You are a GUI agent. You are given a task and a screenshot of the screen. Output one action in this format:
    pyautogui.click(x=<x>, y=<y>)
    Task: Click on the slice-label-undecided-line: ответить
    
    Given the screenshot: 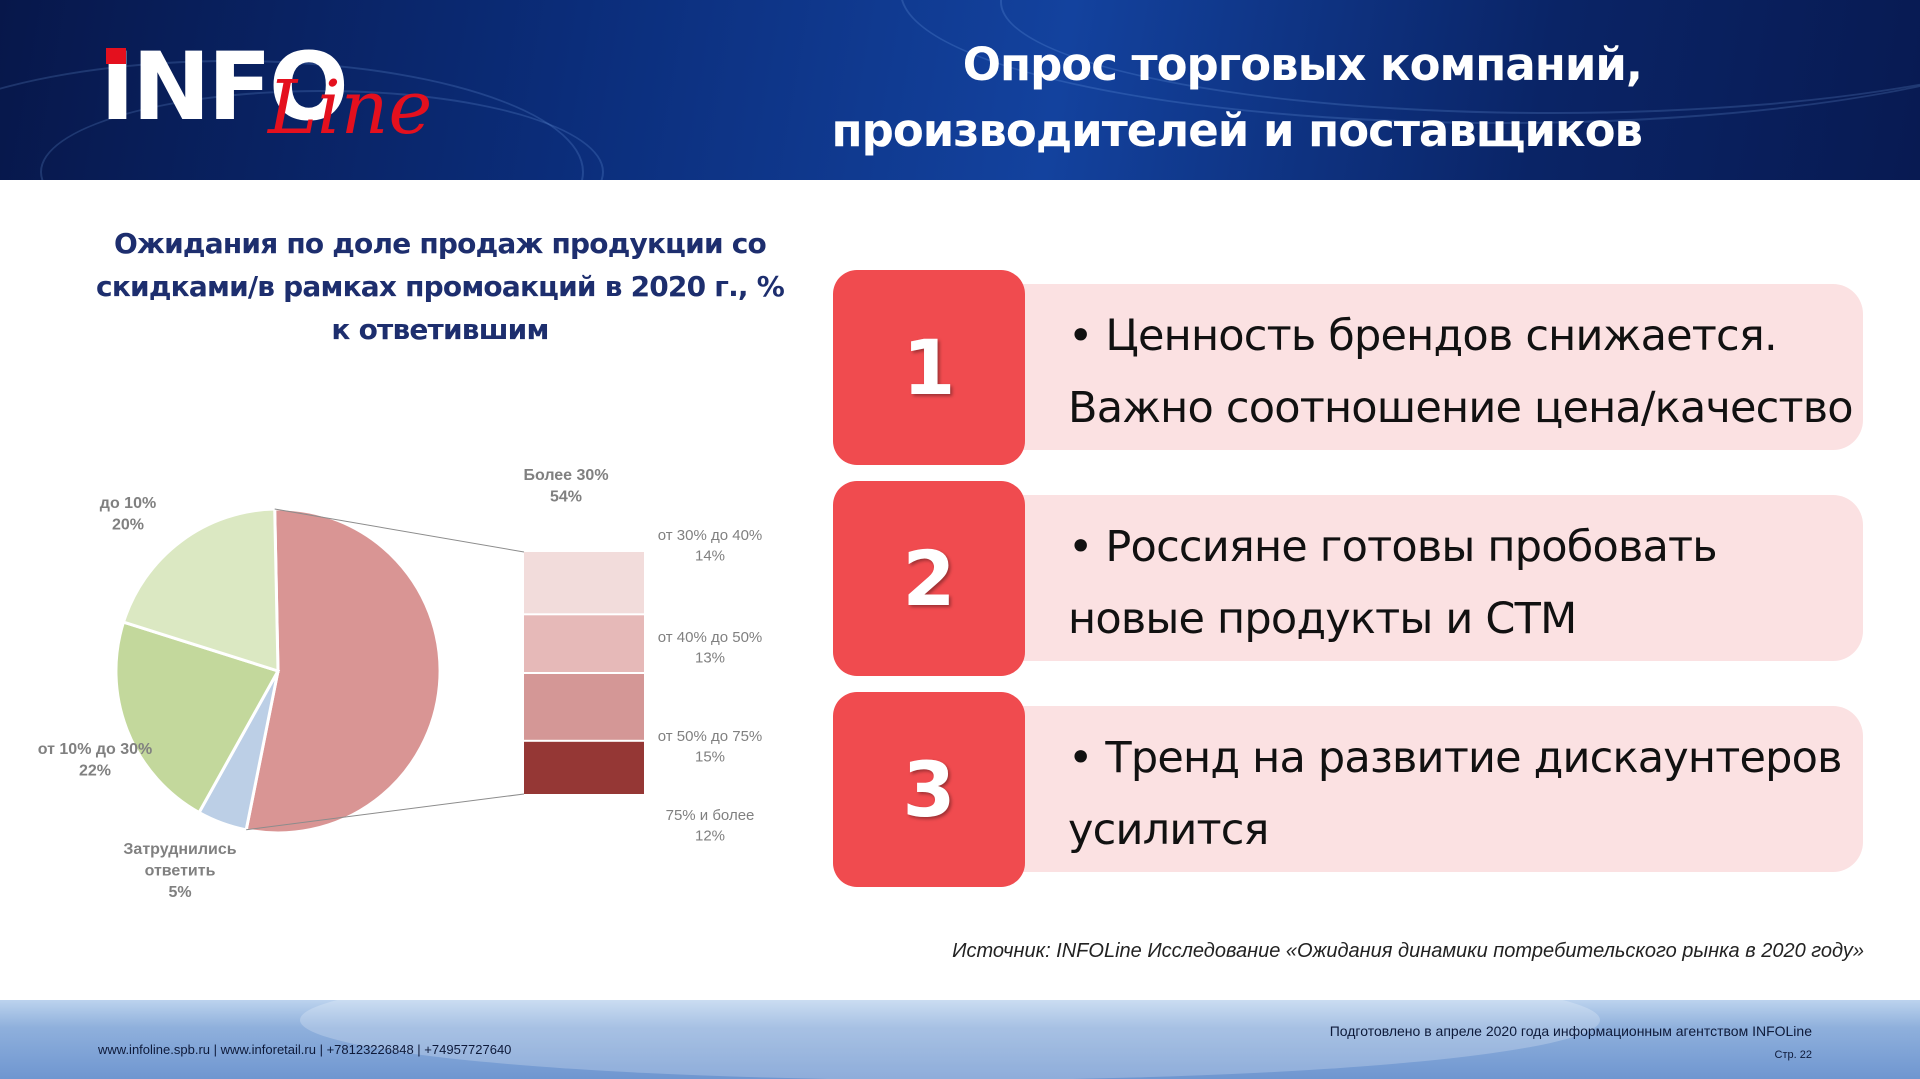 What is the action you would take?
    pyautogui.click(x=180, y=871)
    